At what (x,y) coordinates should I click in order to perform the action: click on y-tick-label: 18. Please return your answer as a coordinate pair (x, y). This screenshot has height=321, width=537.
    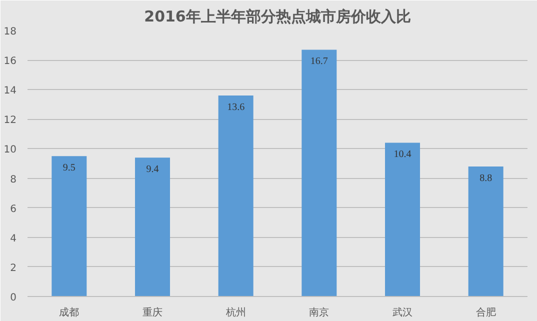
    Looking at the image, I should click on (10, 32).